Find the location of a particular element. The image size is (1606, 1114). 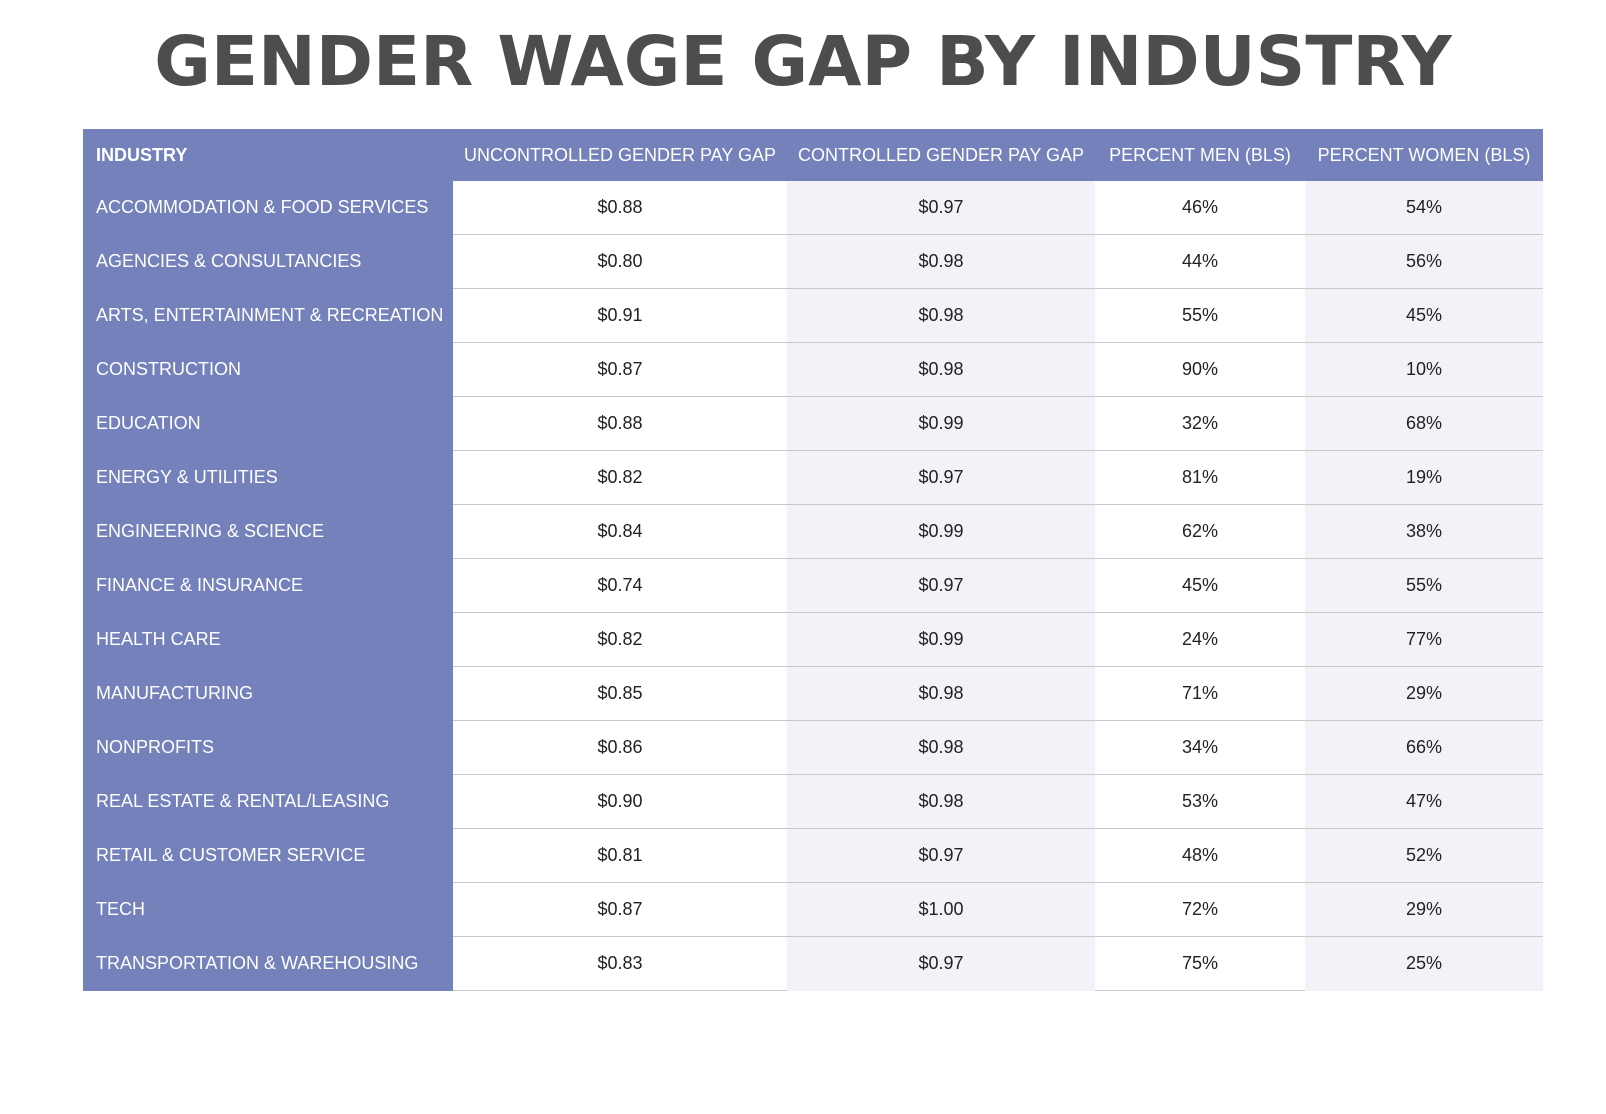

percent-men-cell: 24% is located at coordinates (1200, 639).